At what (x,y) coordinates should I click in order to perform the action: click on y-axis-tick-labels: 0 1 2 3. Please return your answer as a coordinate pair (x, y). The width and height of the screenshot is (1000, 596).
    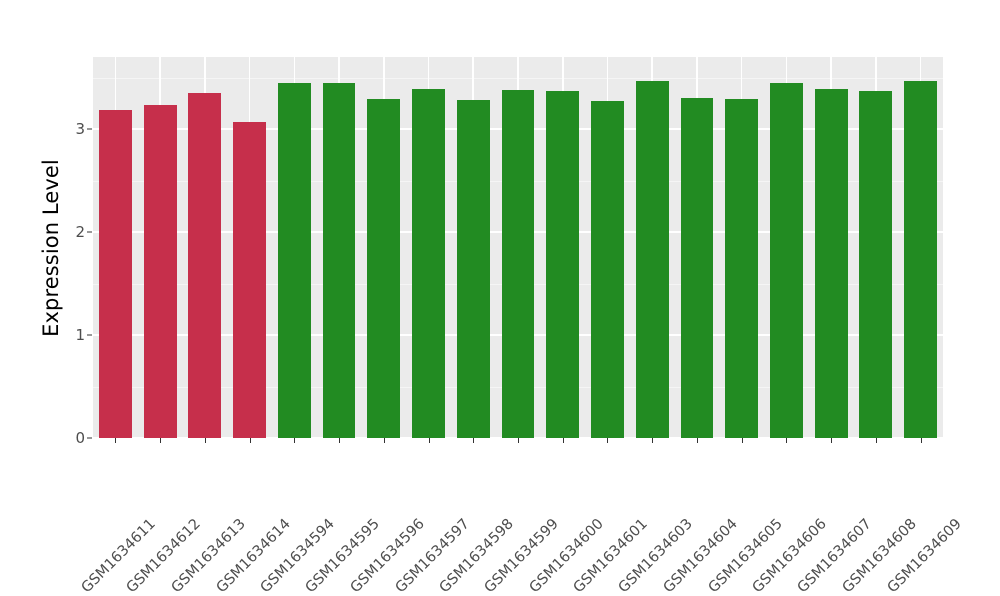
    Looking at the image, I should click on (72, 290).